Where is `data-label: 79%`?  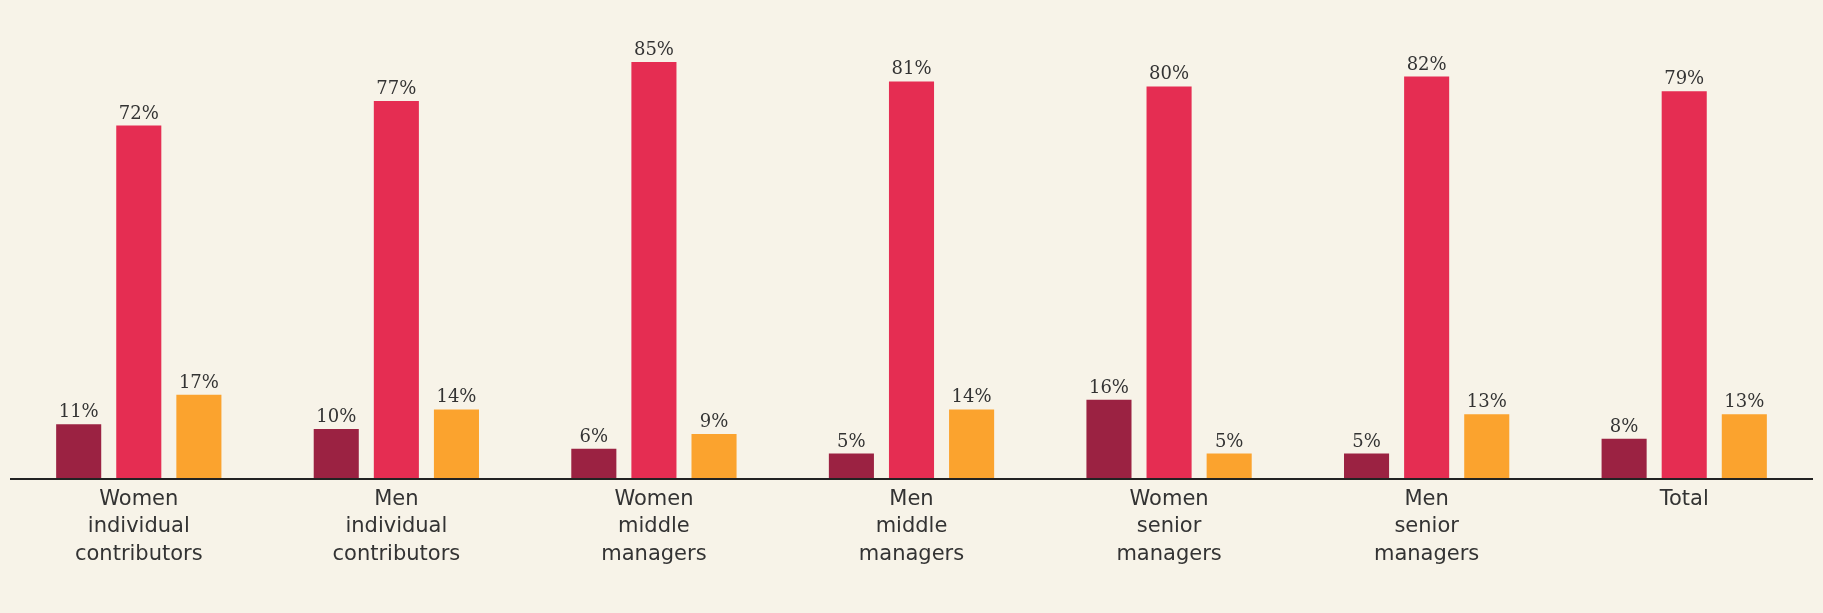
data-label: 79% is located at coordinates (1684, 78).